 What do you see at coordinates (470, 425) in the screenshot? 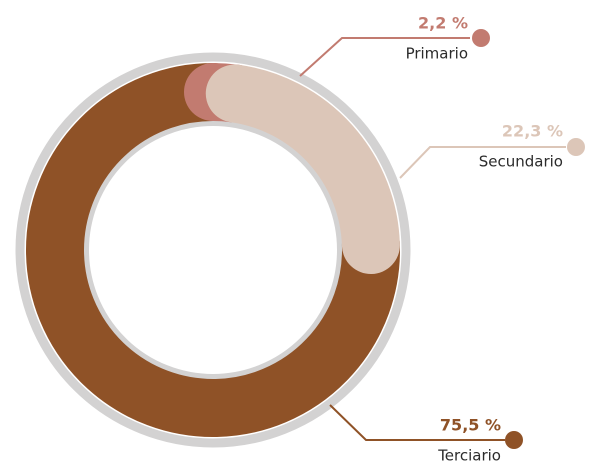
I see `value-label: 75,5 %` at bounding box center [470, 425].